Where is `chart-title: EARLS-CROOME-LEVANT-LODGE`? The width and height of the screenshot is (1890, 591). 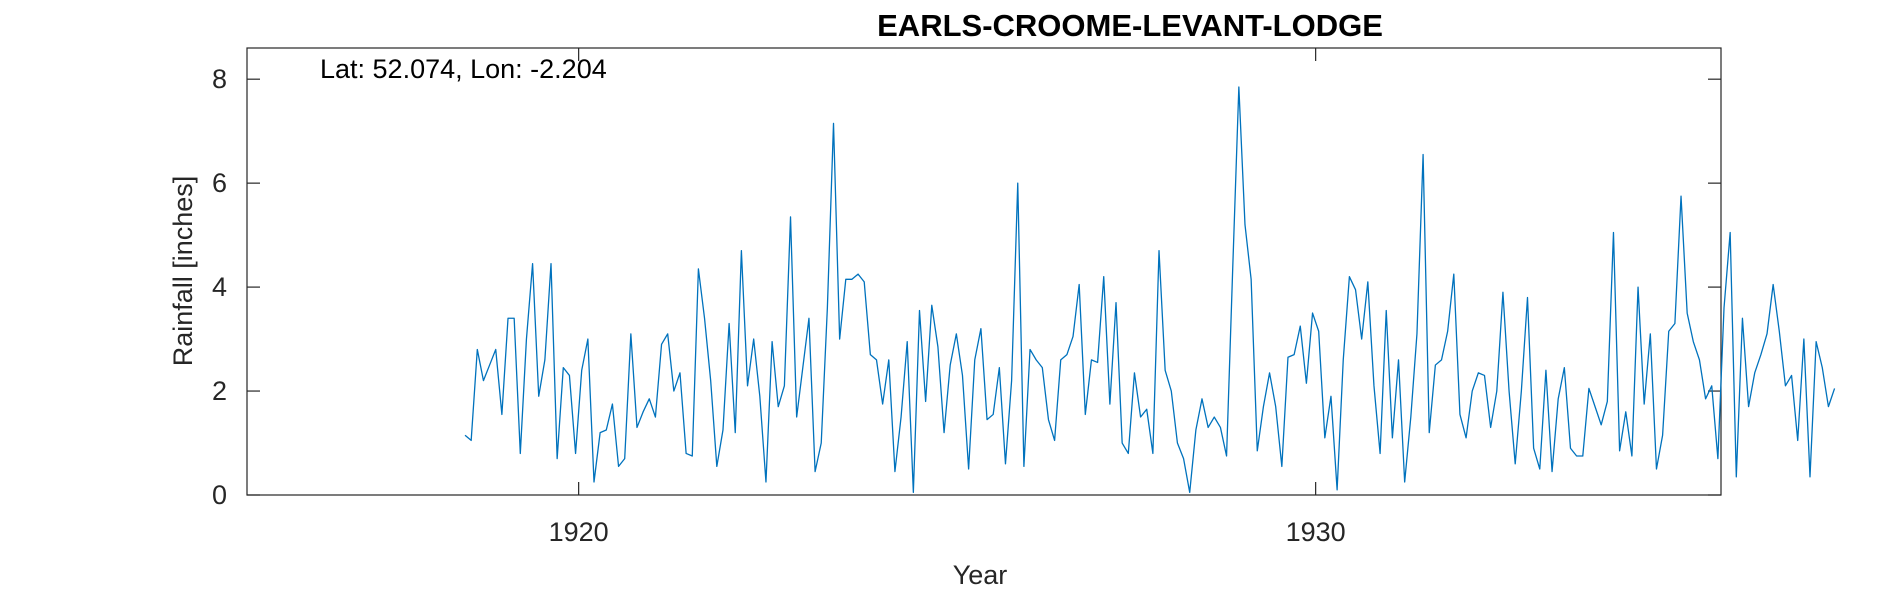 chart-title: EARLS-CROOME-LEVANT-LODGE is located at coordinates (1130, 25).